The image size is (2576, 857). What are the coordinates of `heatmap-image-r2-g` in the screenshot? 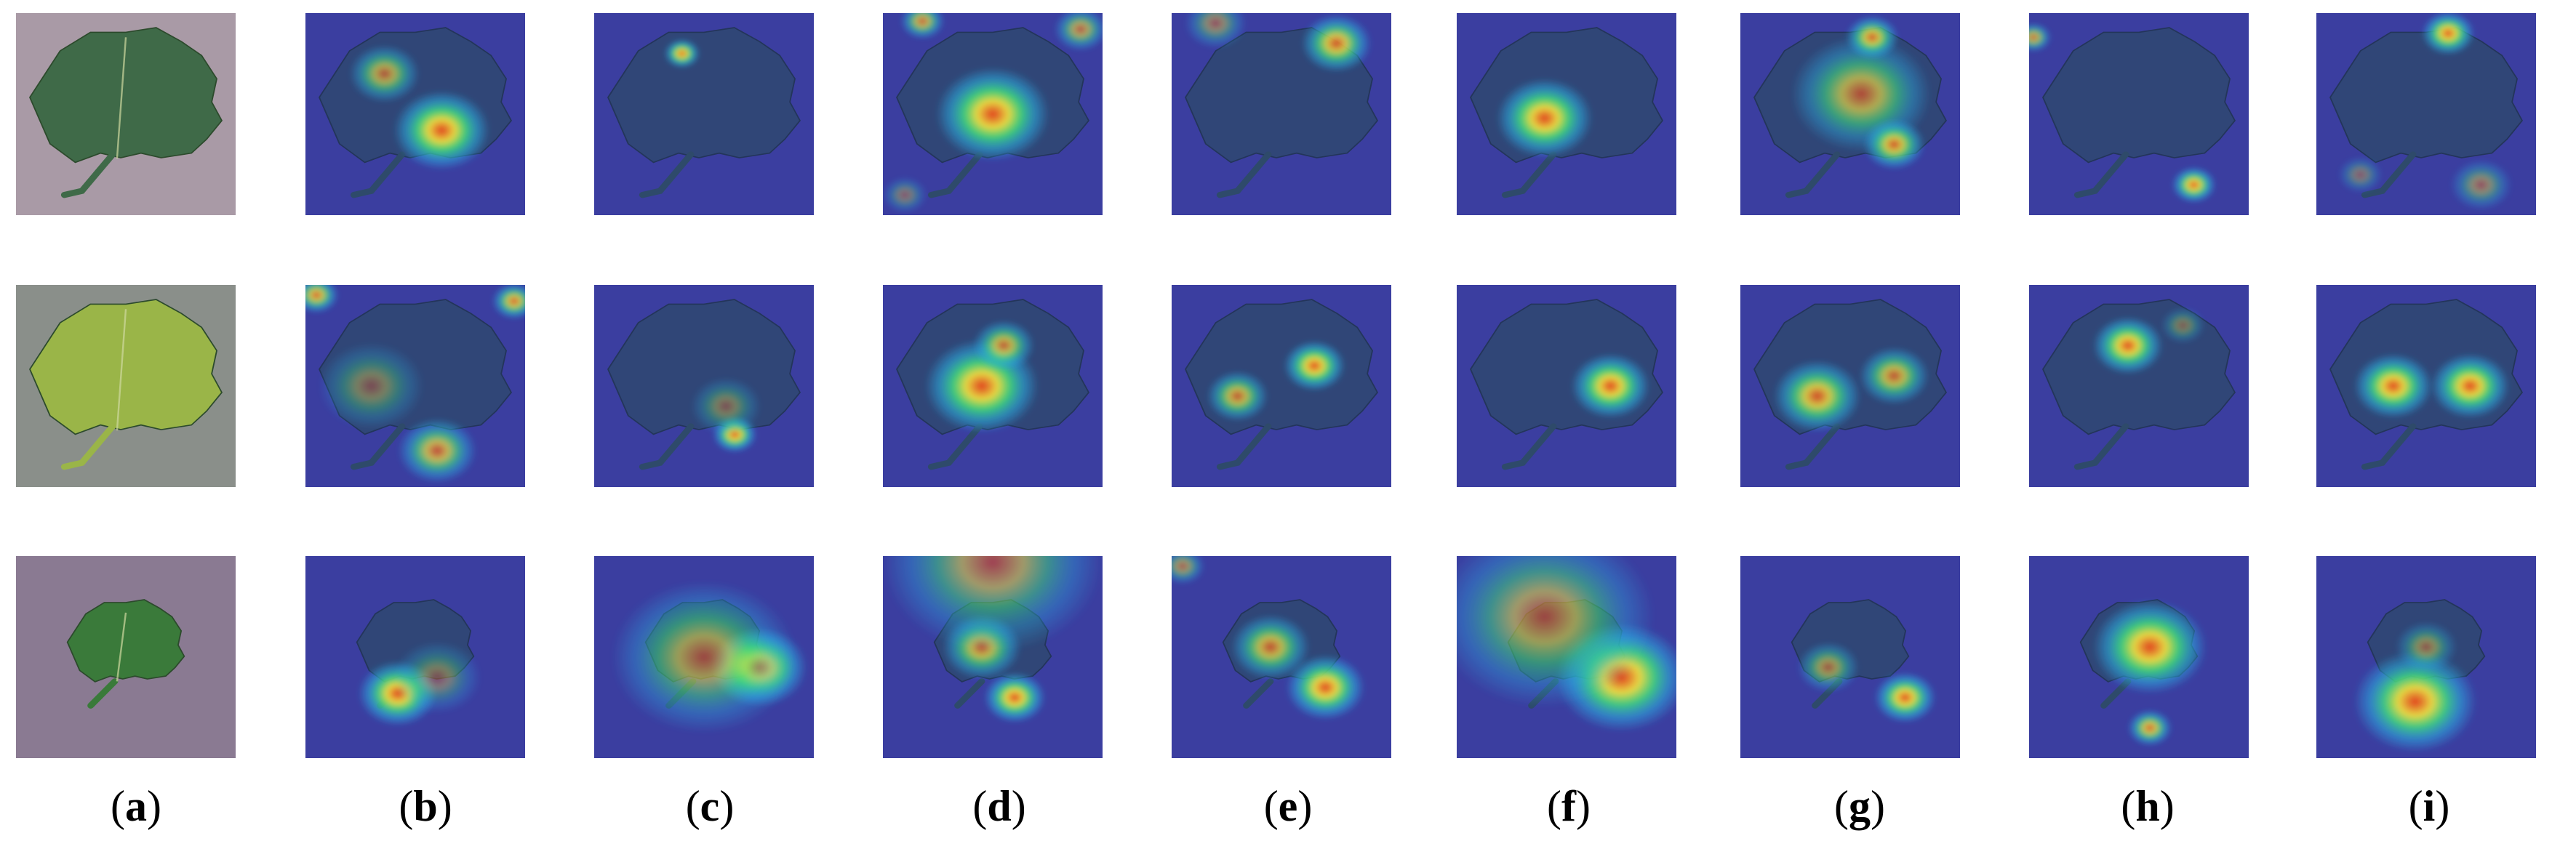 It's located at (1850, 386).